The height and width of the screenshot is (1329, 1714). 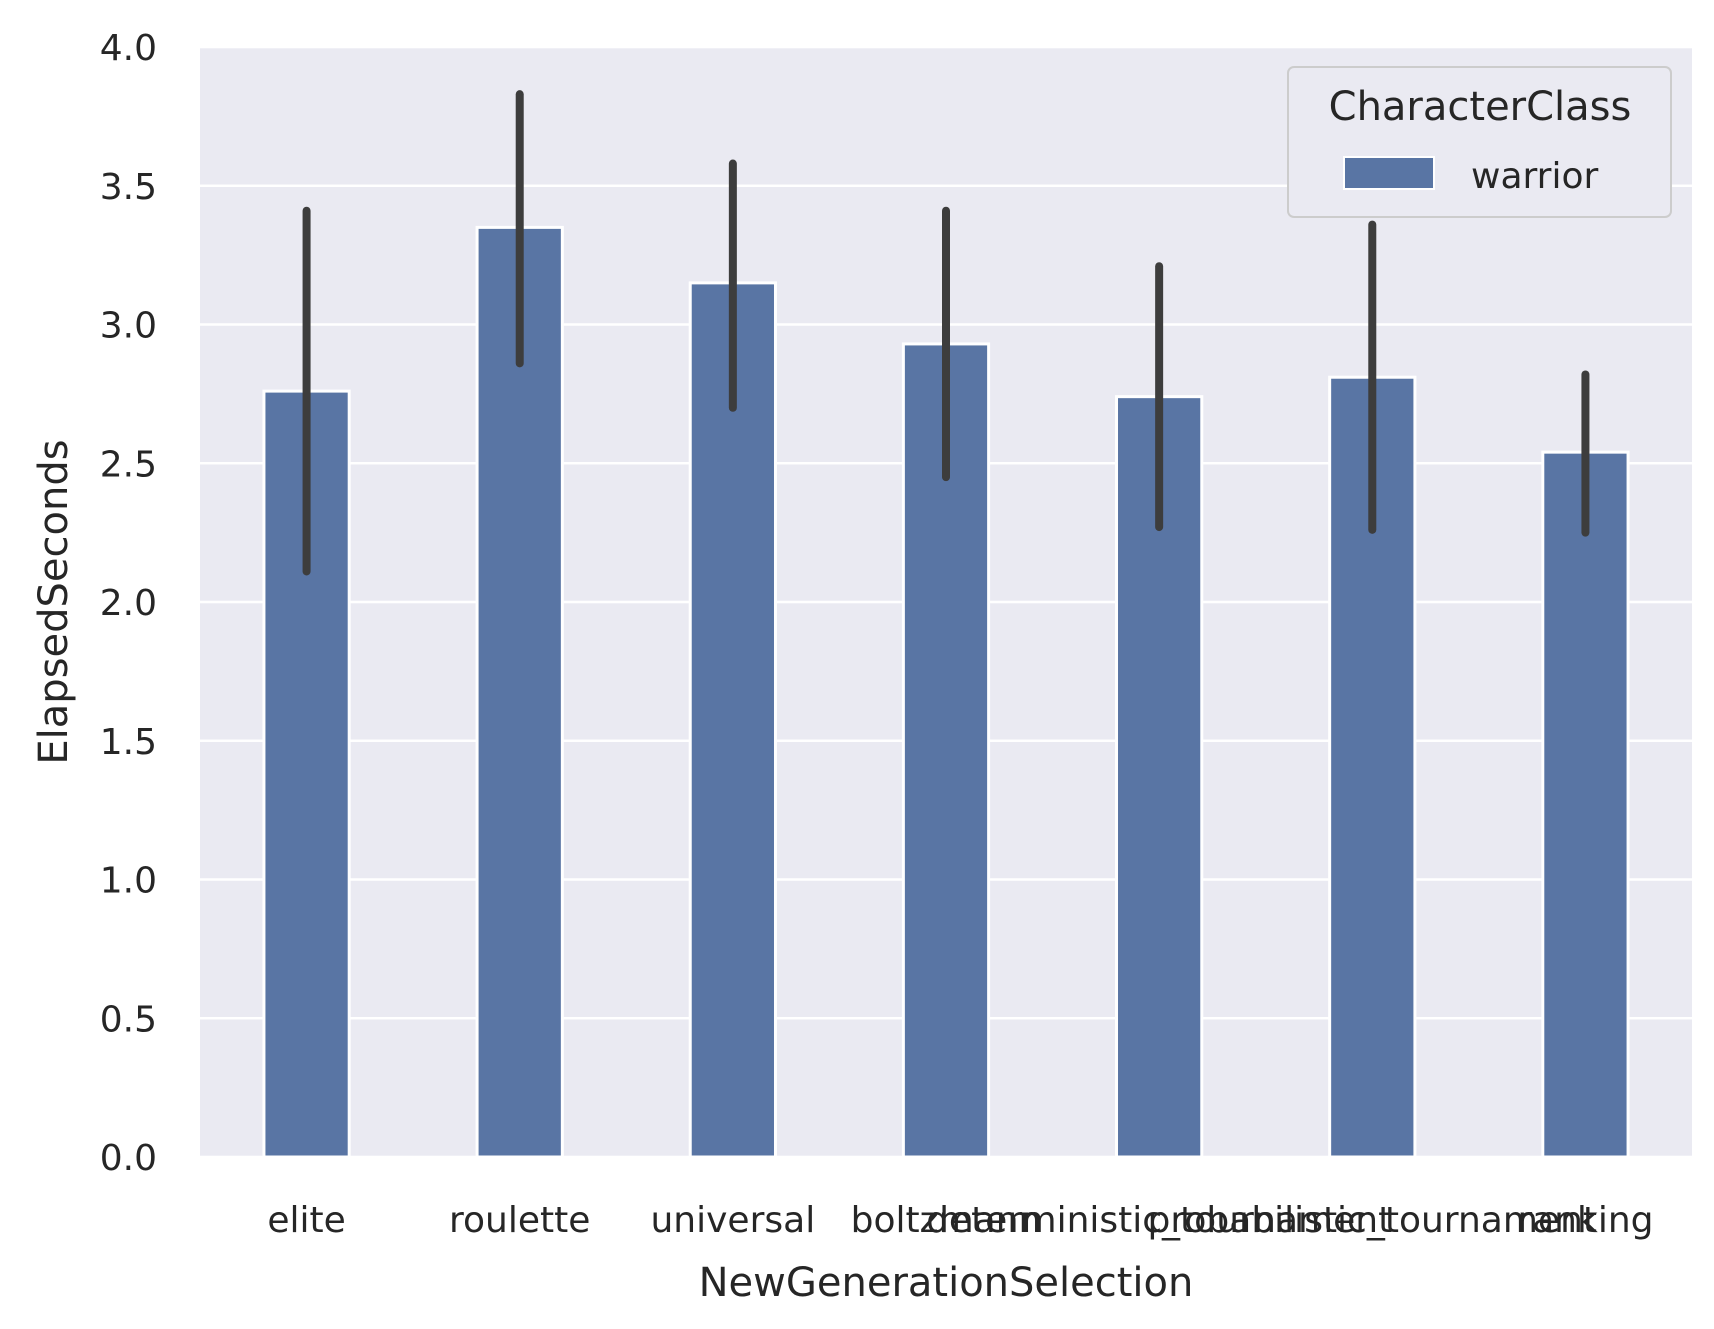 What do you see at coordinates (128, 1019) in the screenshot?
I see `y-tick-label: 0.5` at bounding box center [128, 1019].